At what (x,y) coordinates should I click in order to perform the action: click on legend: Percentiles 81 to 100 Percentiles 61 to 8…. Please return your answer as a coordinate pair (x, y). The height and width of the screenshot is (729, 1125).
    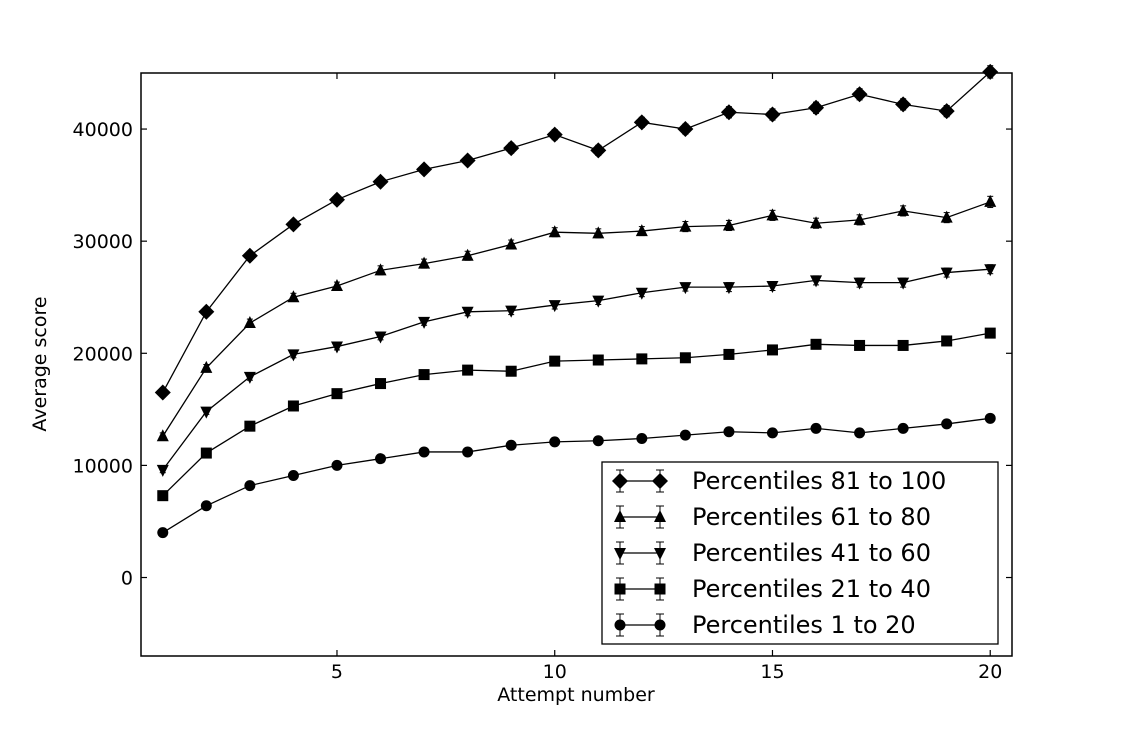
    Looking at the image, I should click on (800, 553).